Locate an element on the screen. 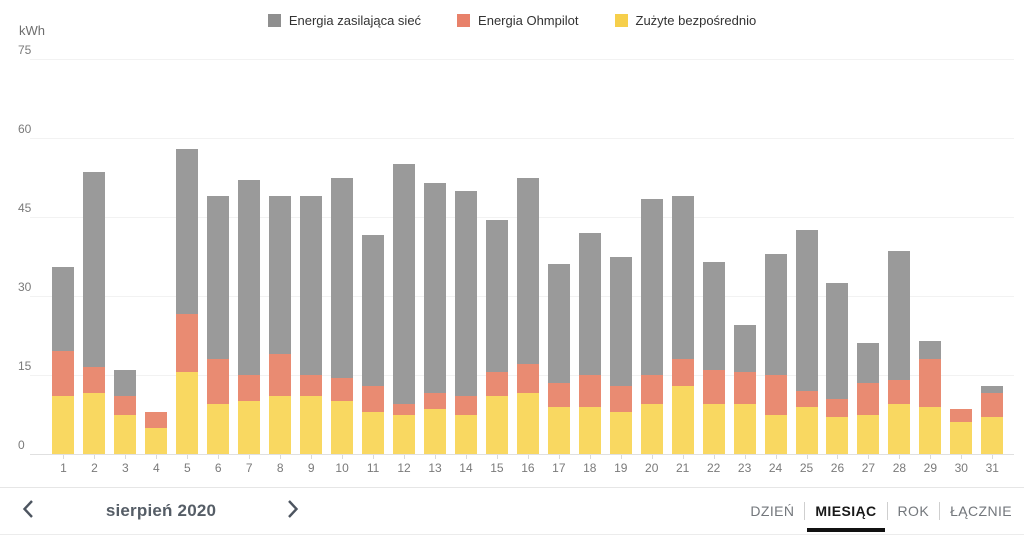 The width and height of the screenshot is (1024, 535). tab-lacznie: ŁĄCZNIE is located at coordinates (981, 511).